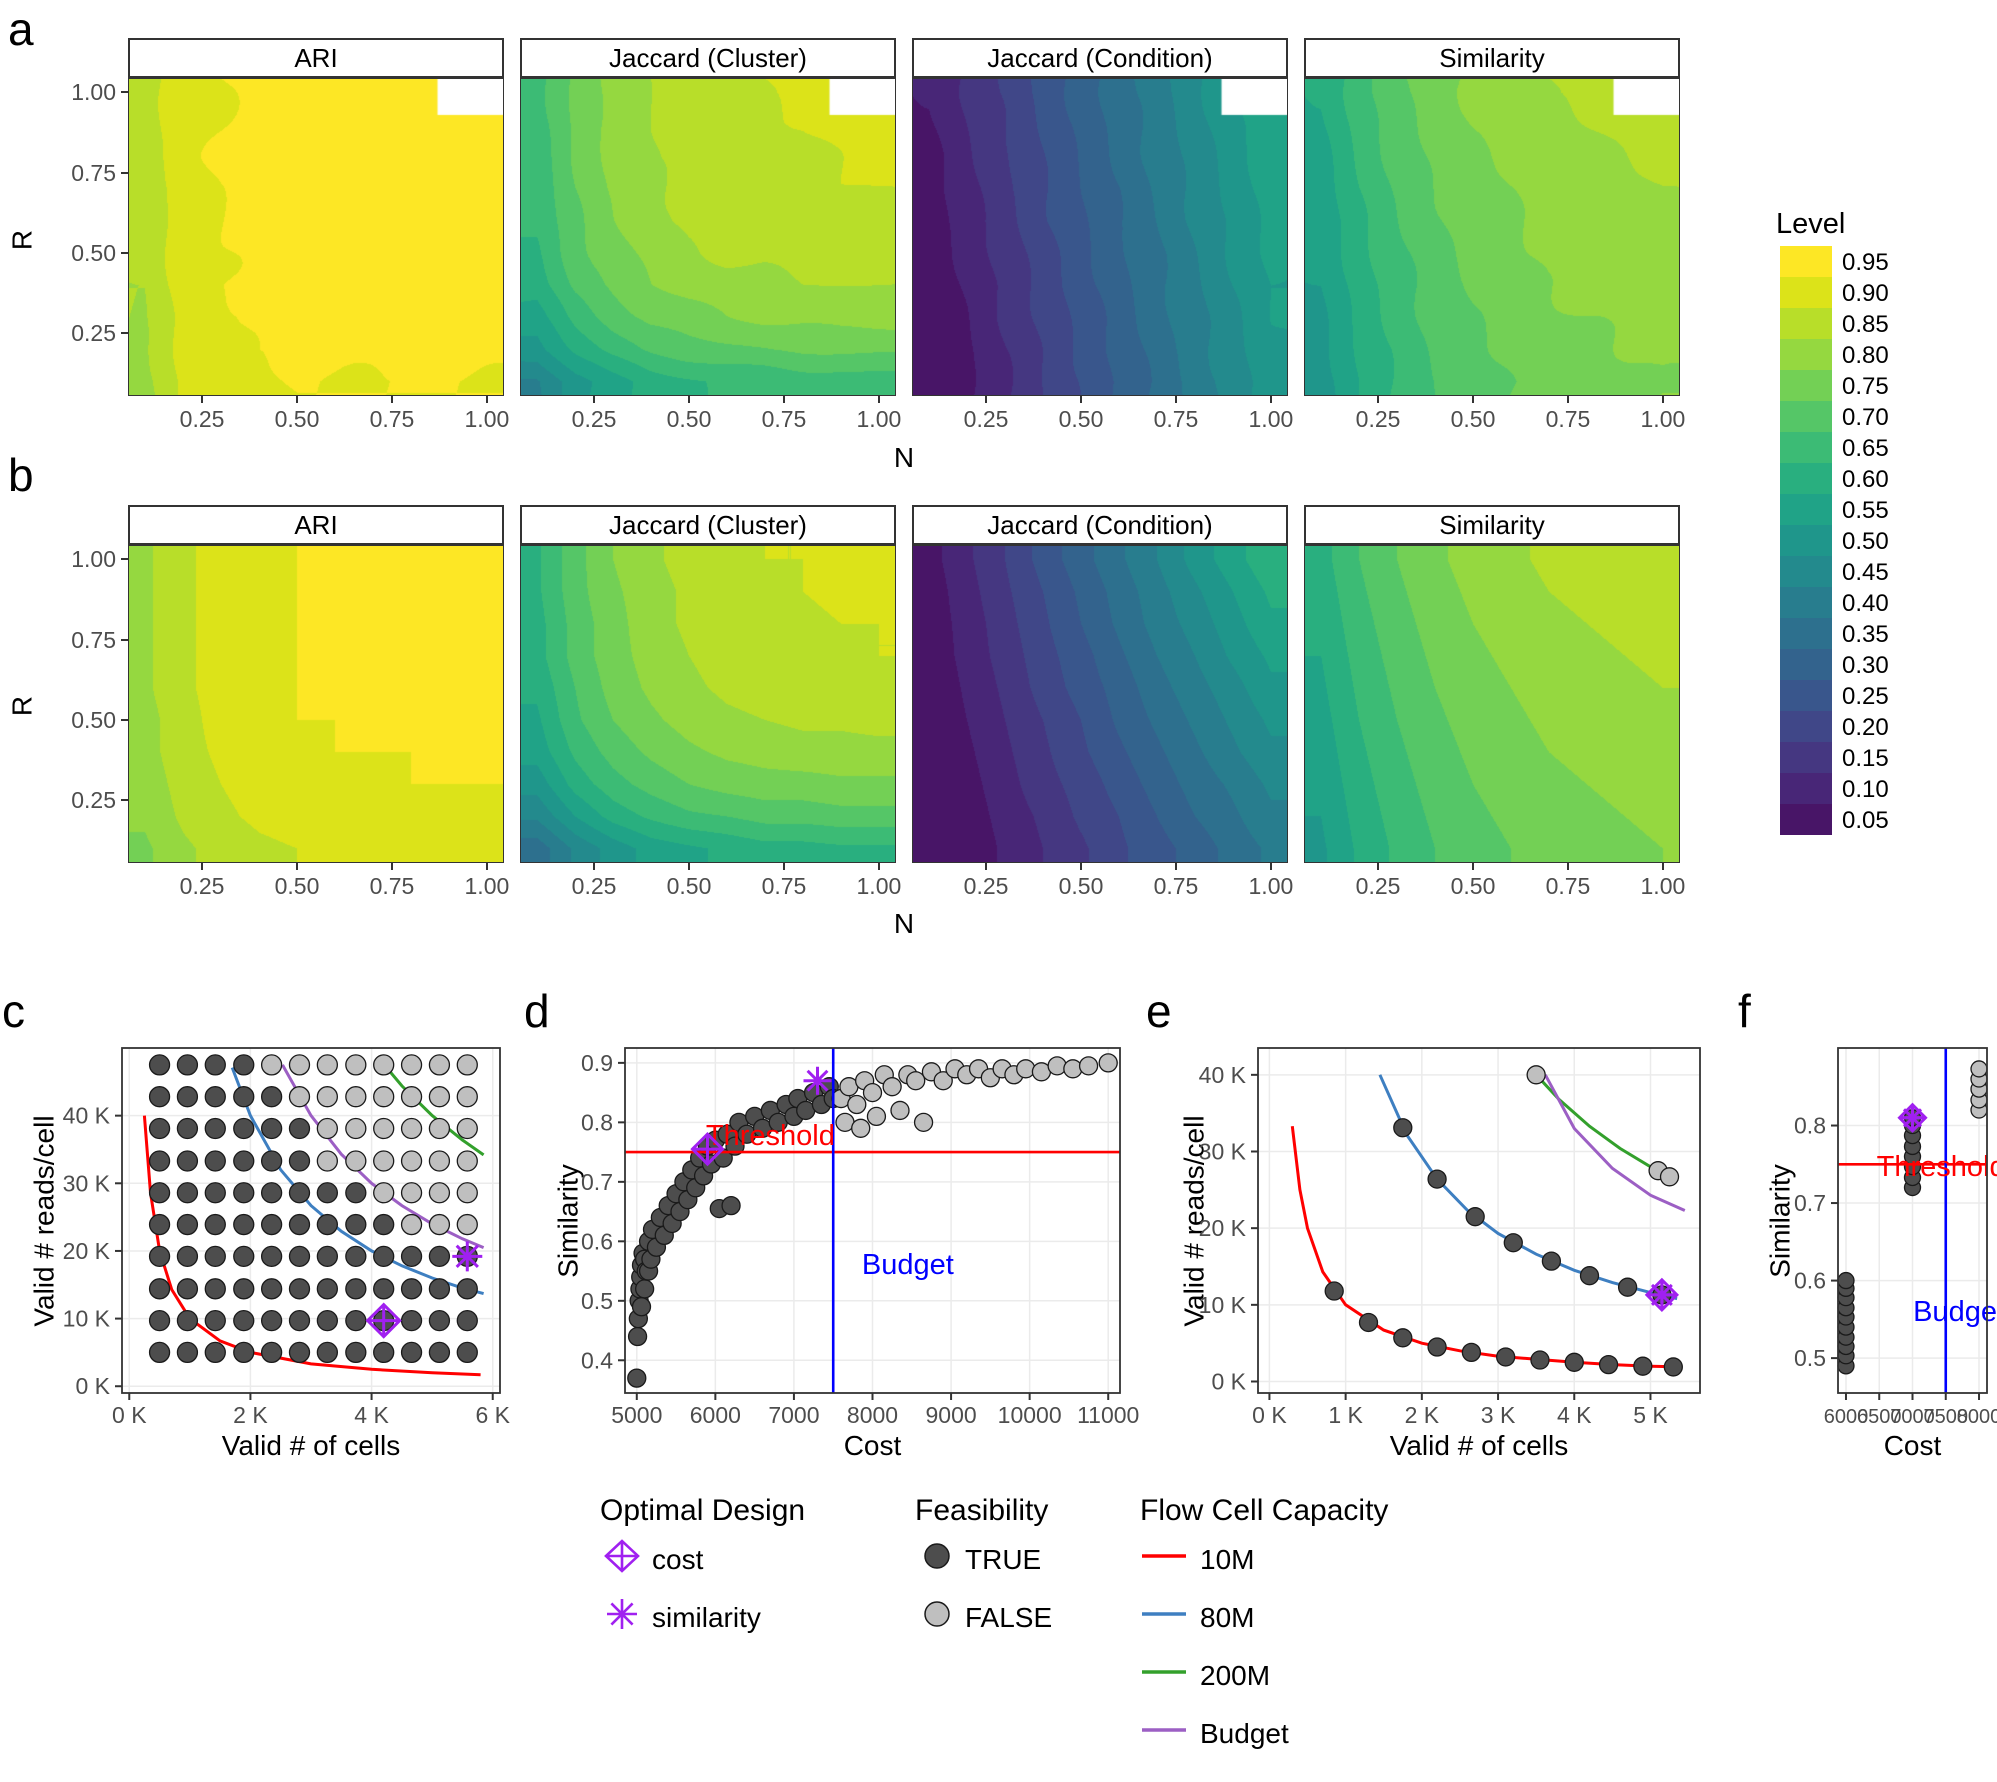 The height and width of the screenshot is (1782, 1997). Describe the element at coordinates (1865, 572) in the screenshot. I see `colorbar-label: 0.45` at that location.